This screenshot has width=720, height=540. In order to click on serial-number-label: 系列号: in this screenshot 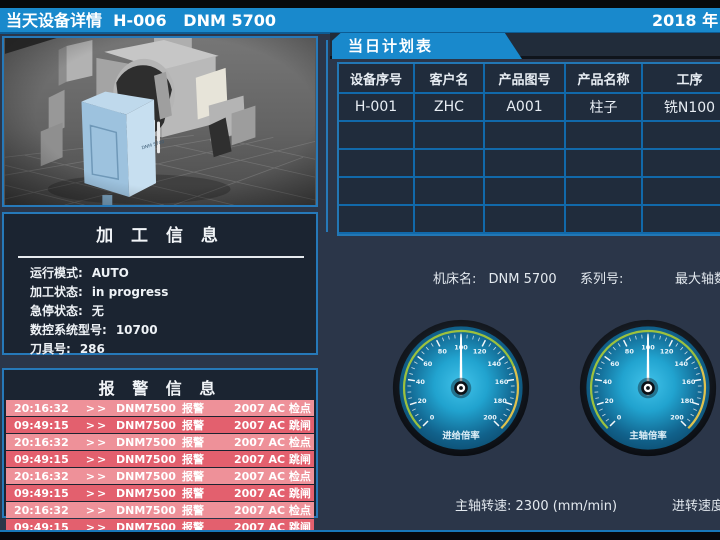, I will do `click(602, 279)`.